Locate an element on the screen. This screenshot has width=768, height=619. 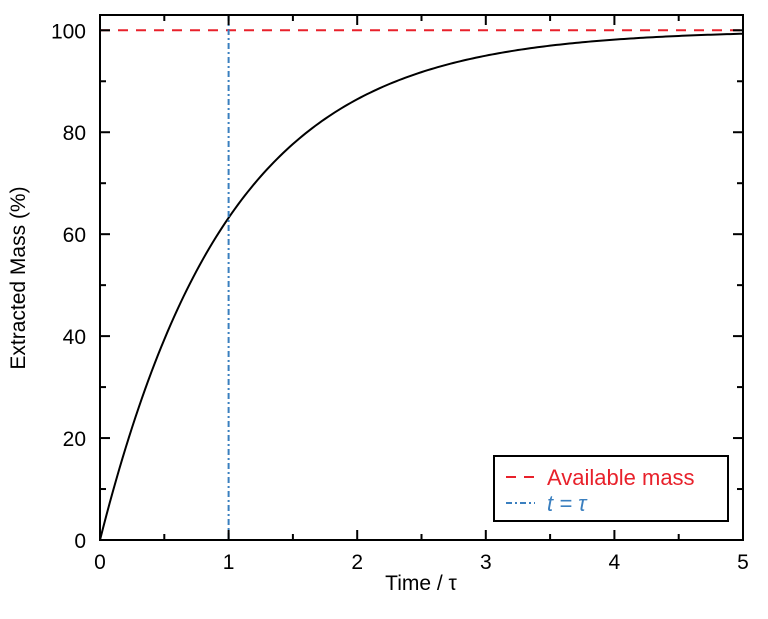
y-tick-label: 100 is located at coordinates (68, 31).